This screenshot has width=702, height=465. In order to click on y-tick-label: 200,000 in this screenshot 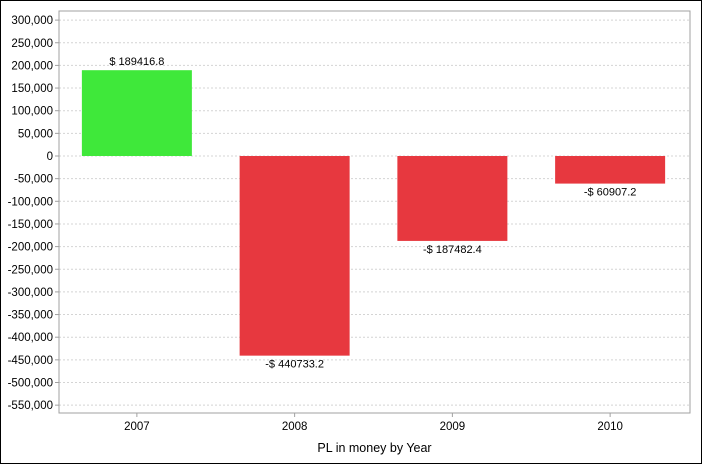, I will do `click(32, 66)`.